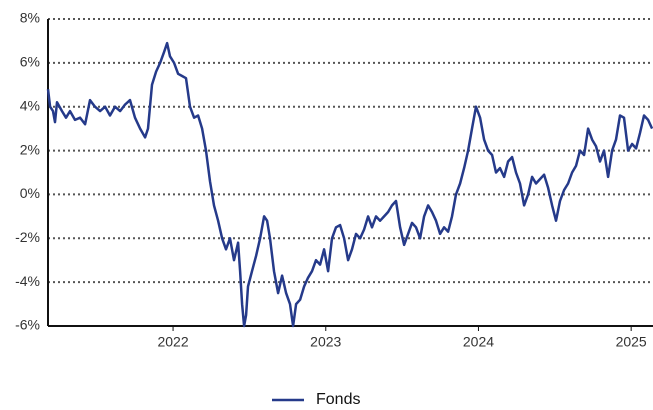 The image size is (653, 410). What do you see at coordinates (30, 105) in the screenshot?
I see `y-tick-label: 4%` at bounding box center [30, 105].